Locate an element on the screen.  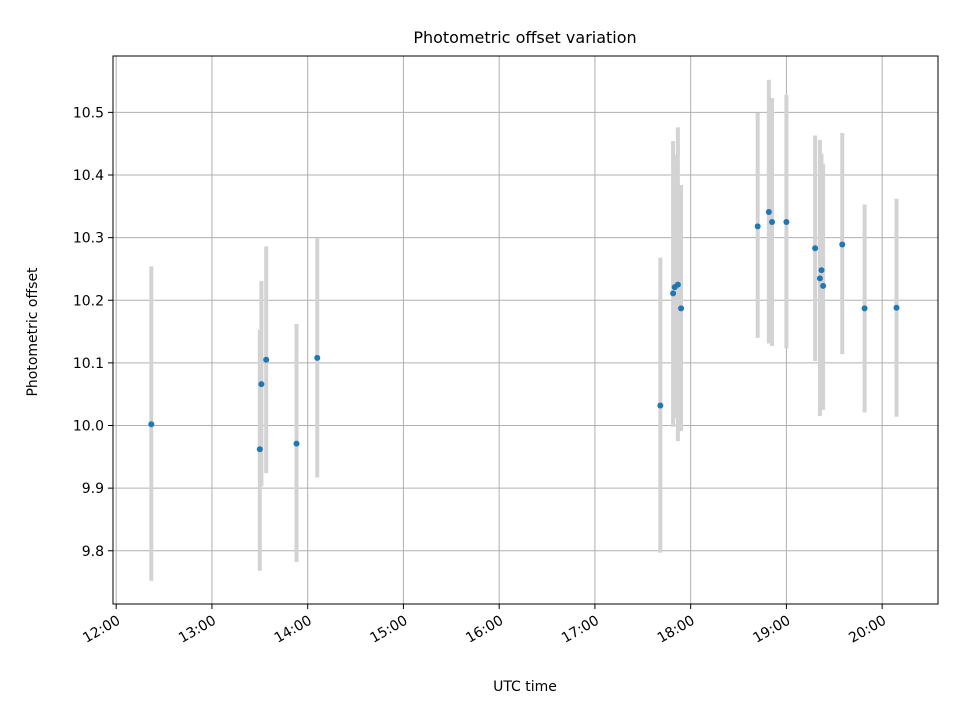
y-axis-label: Photometric offset is located at coordinates (33, 332).